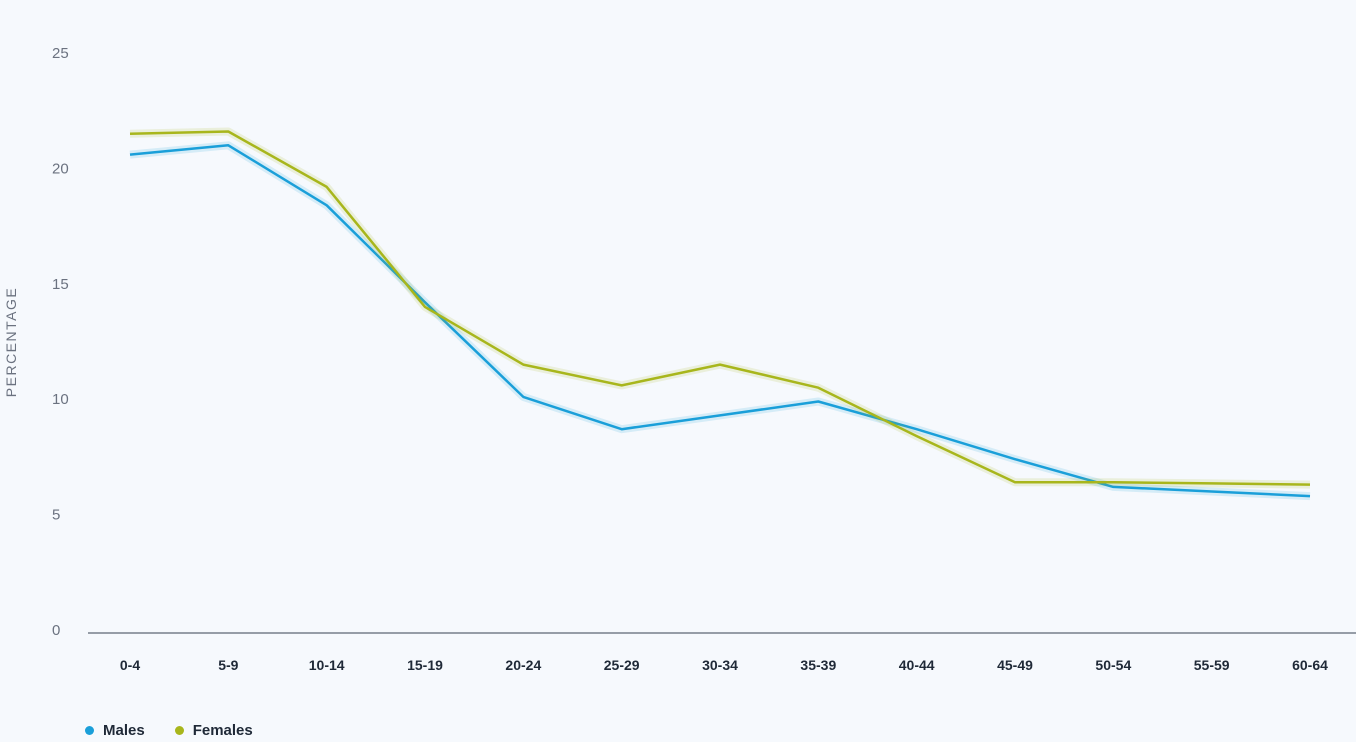  I want to click on y-axis-title: PERCENTAGE, so click(11, 342).